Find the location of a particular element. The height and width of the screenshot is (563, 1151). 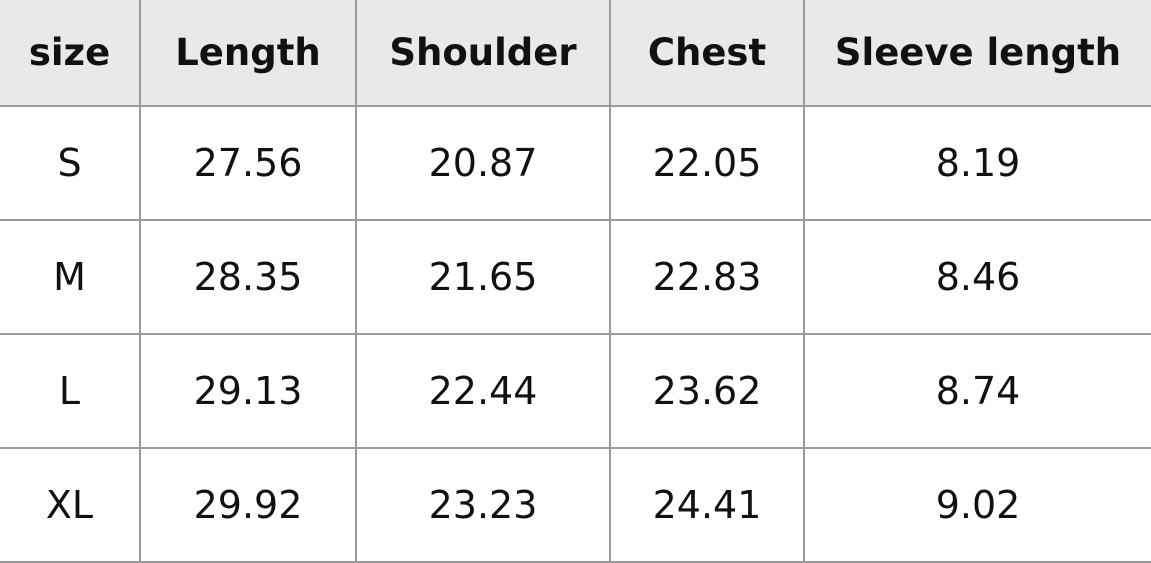

value-cell: 29.92 is located at coordinates (249, 506).